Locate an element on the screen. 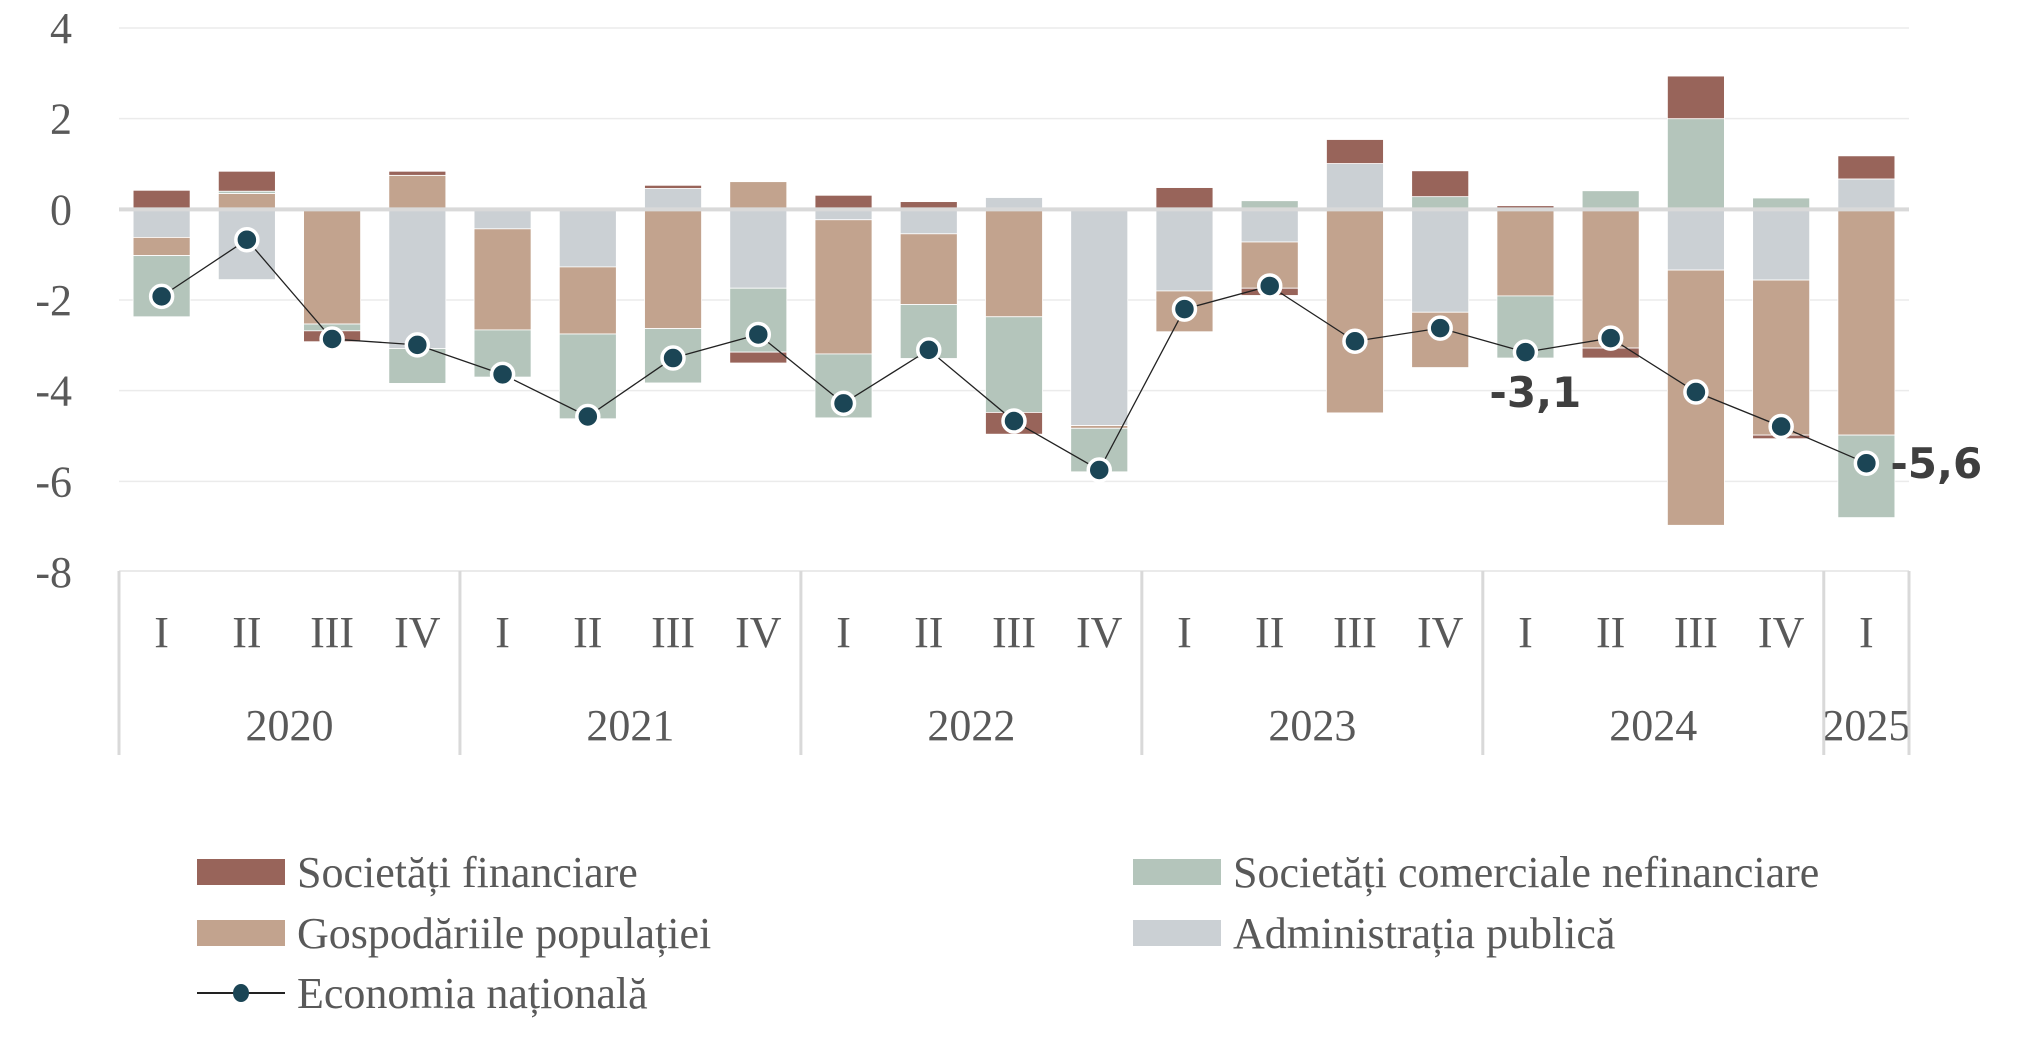 This screenshot has width=2027, height=1047. legend-item-societati-nefinanciare: Societăți comerciale nefinanciare is located at coordinates (1476, 872).